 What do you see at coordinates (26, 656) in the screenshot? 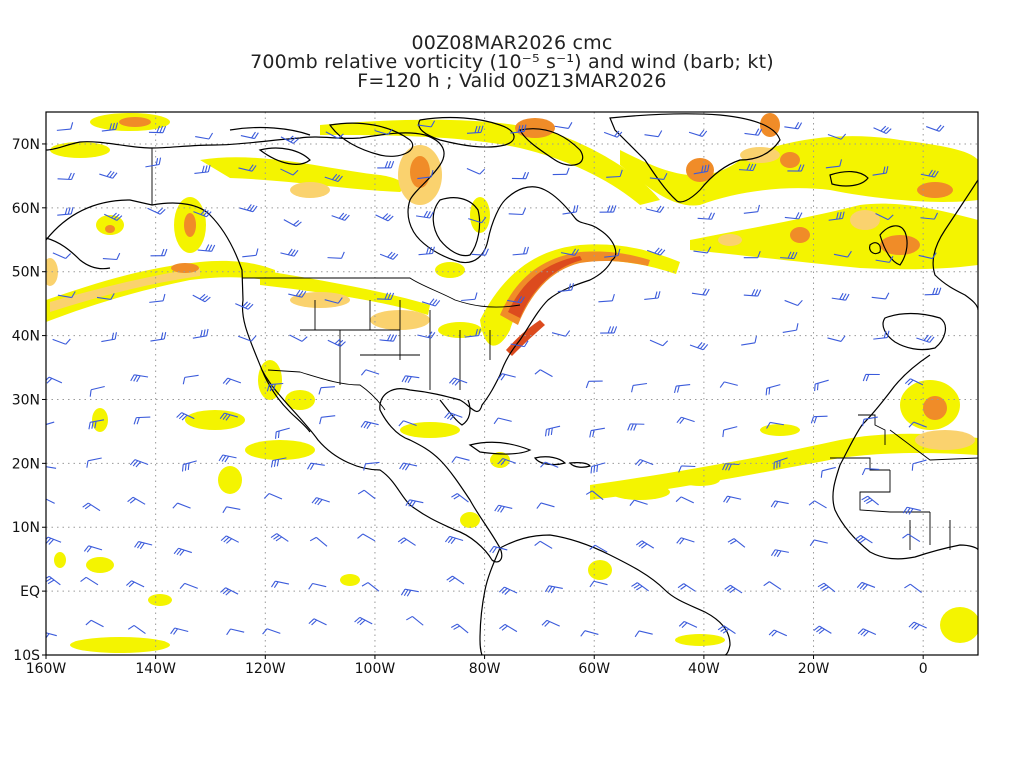
I see `y-tick-label: 10S` at bounding box center [26, 656].